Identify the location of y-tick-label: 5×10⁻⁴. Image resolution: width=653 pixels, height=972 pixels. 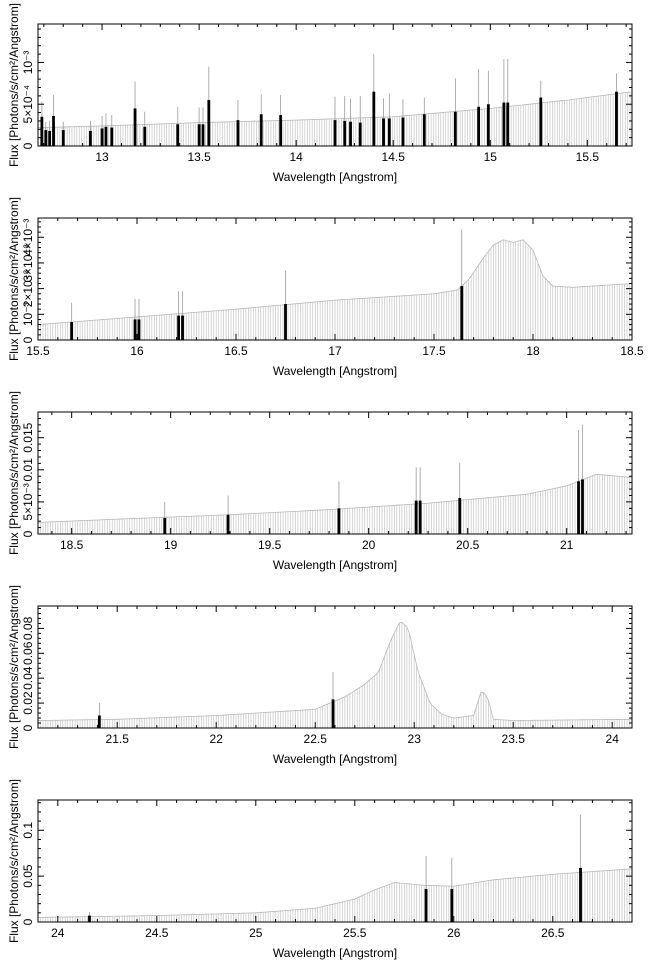
(28, 104).